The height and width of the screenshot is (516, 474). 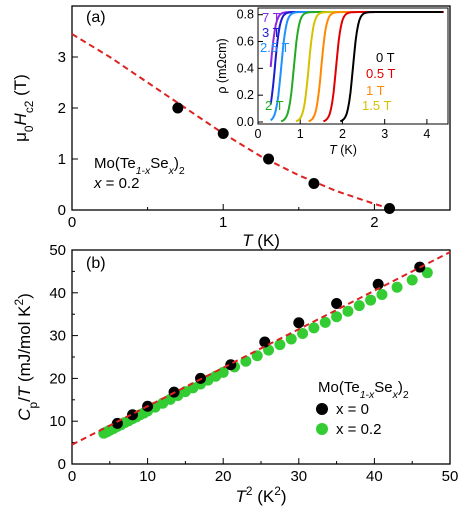 What do you see at coordinates (245, 122) in the screenshot?
I see `inset-ytick-label: 0.0` at bounding box center [245, 122].